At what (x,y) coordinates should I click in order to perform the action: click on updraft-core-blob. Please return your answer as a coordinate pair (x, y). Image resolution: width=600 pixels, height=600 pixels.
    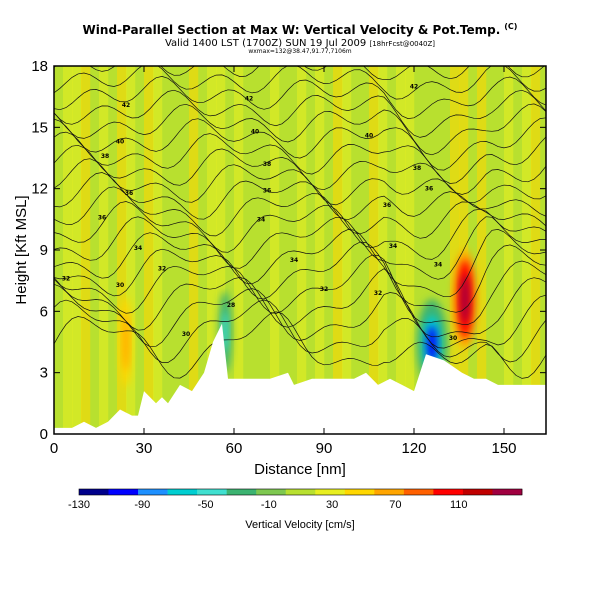
    Looking at the image, I should click on (465, 299).